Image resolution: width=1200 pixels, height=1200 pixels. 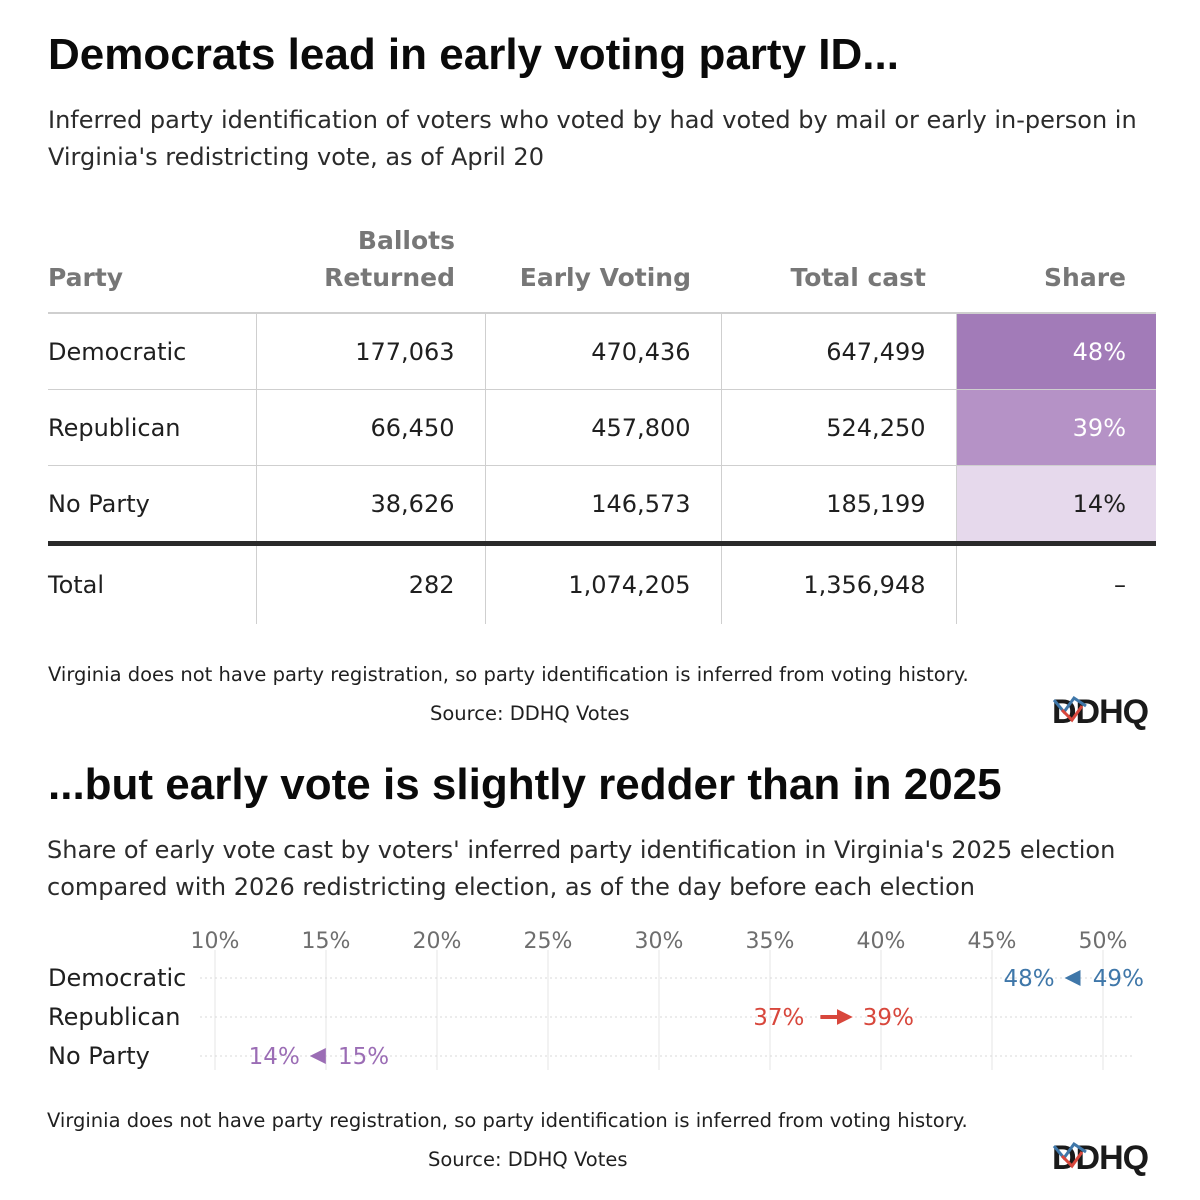 I want to click on row-total-cast: 185,199, so click(x=839, y=505).